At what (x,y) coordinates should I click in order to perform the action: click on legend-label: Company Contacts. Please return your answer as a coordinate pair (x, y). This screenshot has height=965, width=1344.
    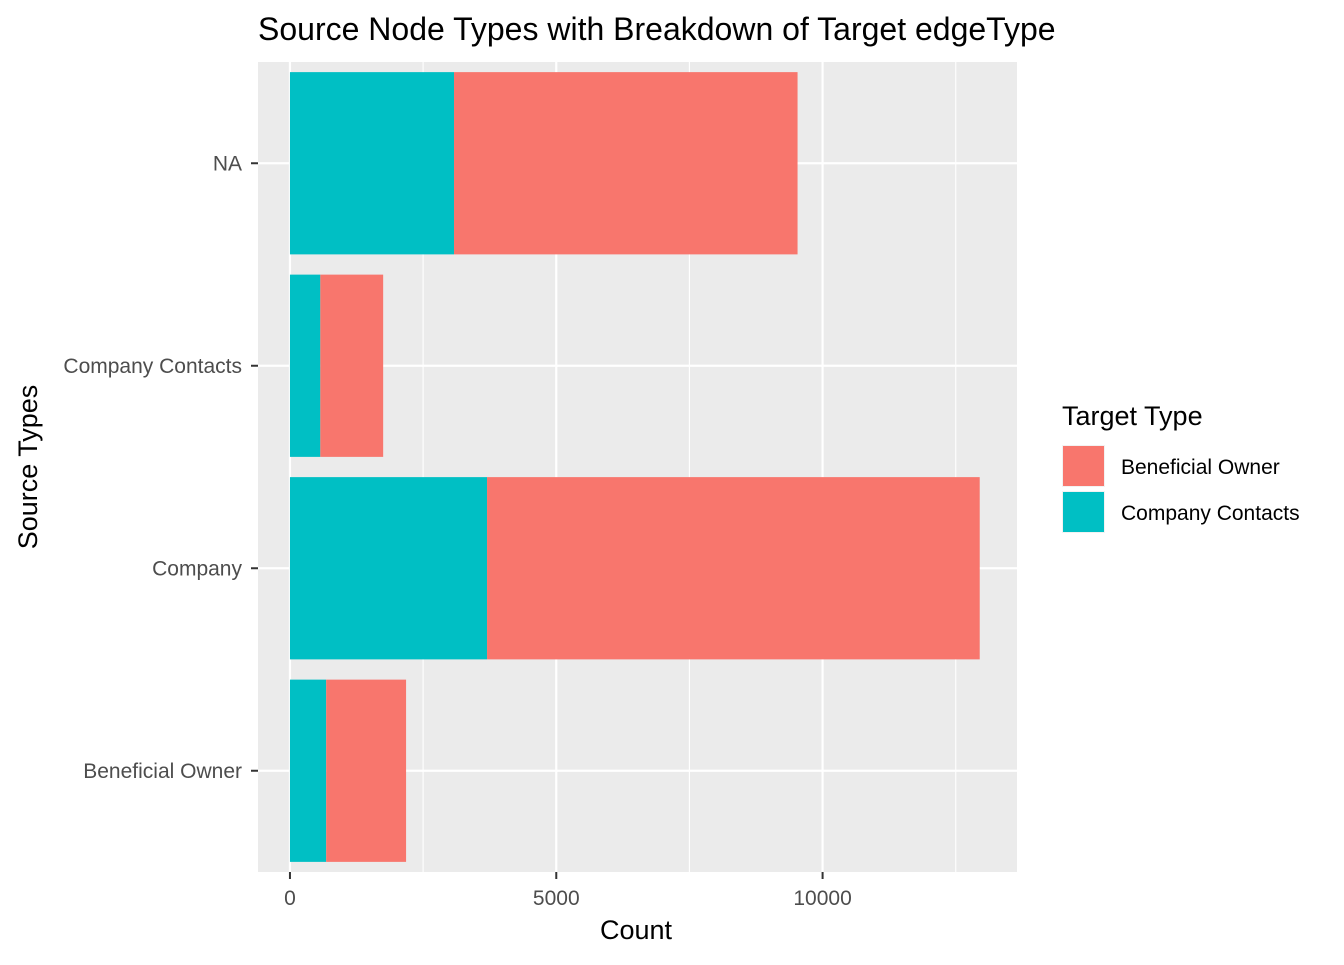
    Looking at the image, I should click on (1210, 513).